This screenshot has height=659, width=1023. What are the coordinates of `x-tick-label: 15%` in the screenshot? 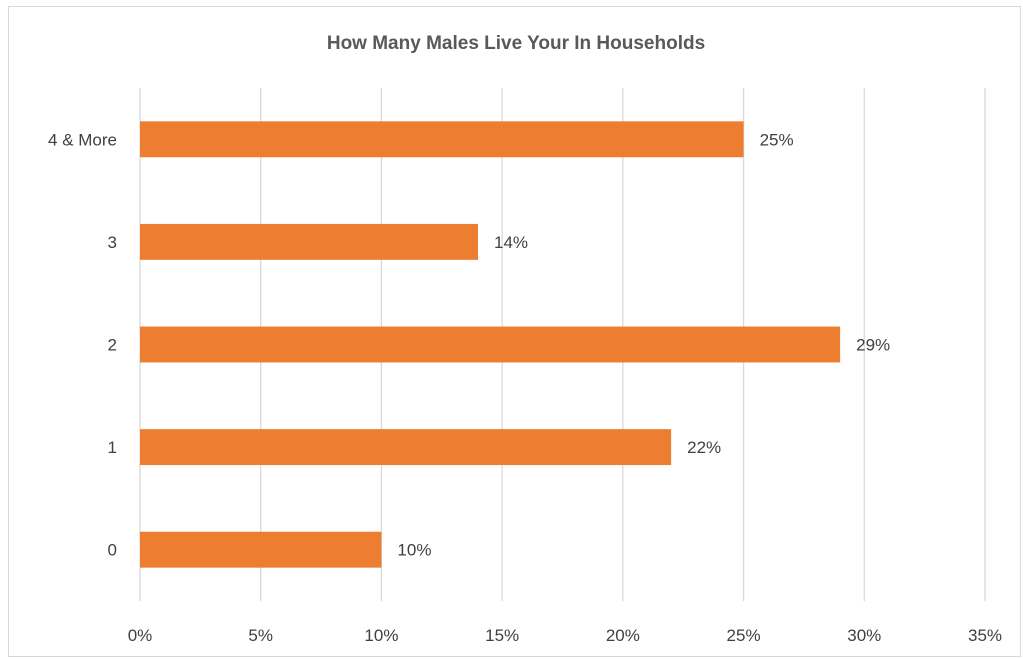 It's located at (502, 635).